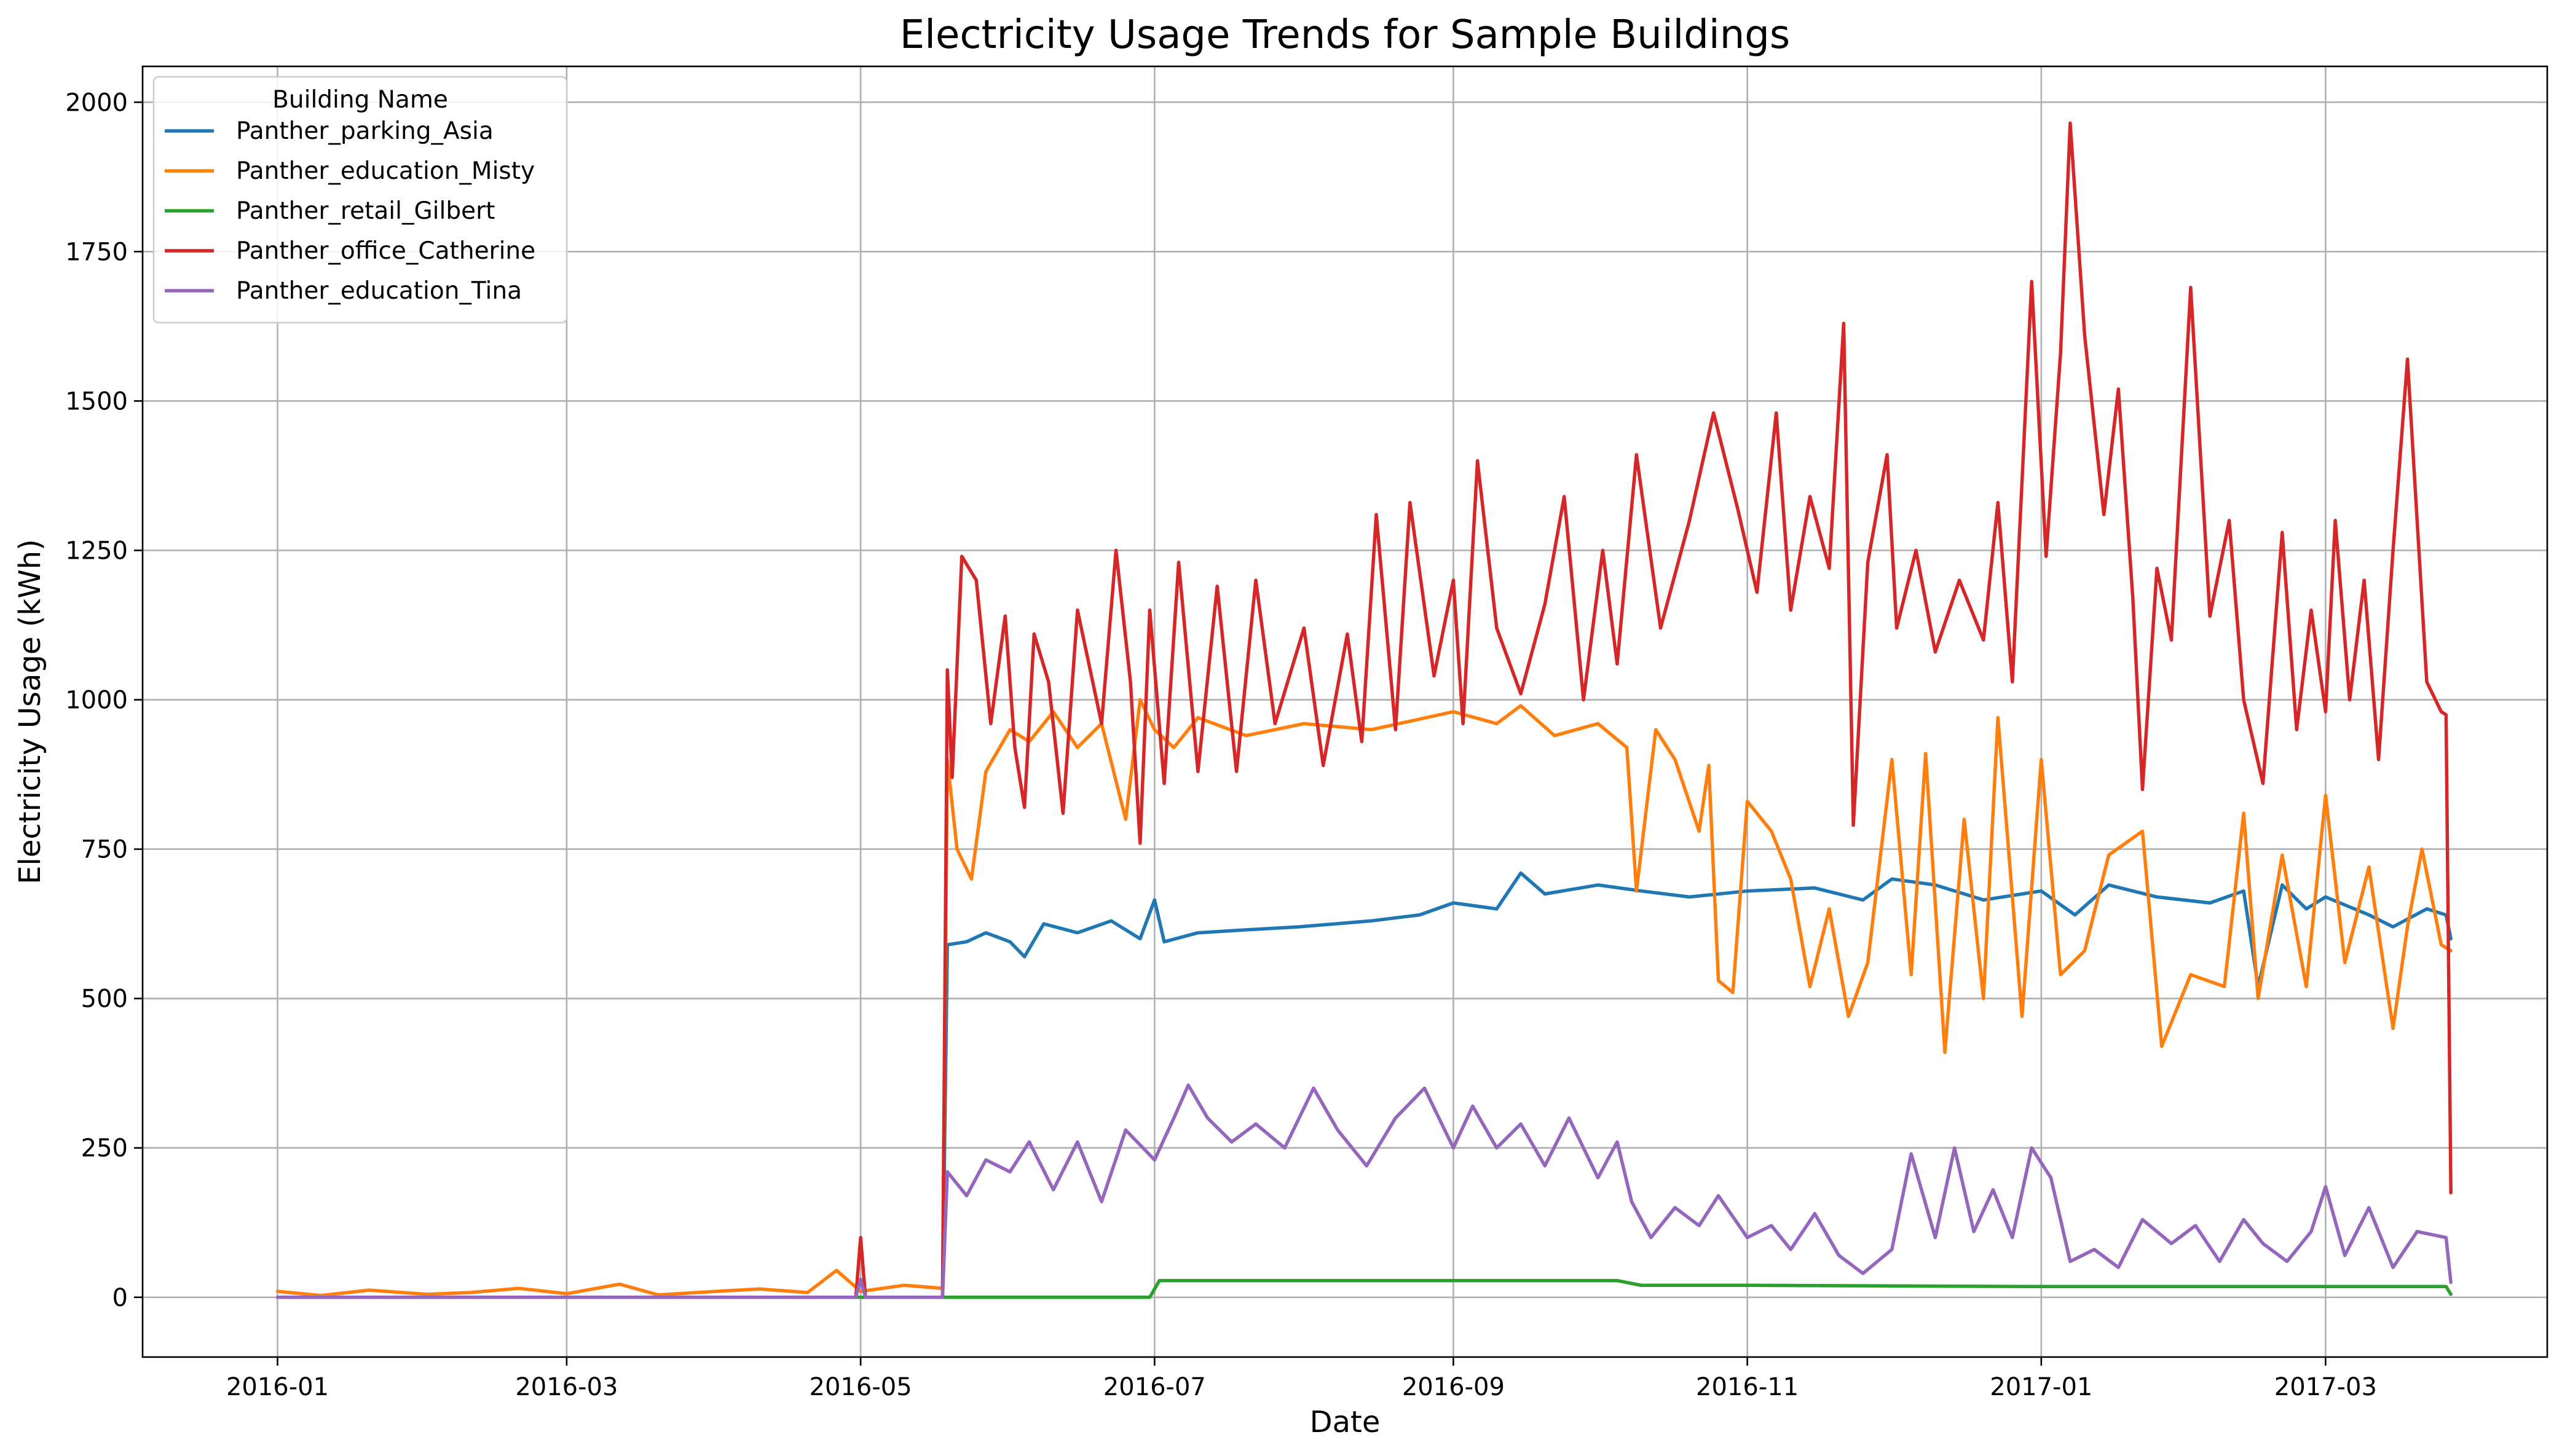 This screenshot has height=1456, width=2562. I want to click on x-tick-label: 2016-07, so click(1154, 1387).